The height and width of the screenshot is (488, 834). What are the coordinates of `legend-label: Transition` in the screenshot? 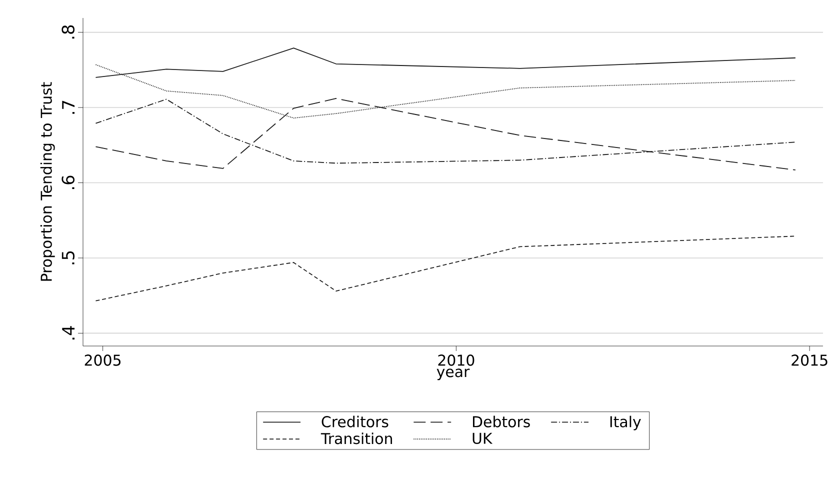 It's located at (356, 438).